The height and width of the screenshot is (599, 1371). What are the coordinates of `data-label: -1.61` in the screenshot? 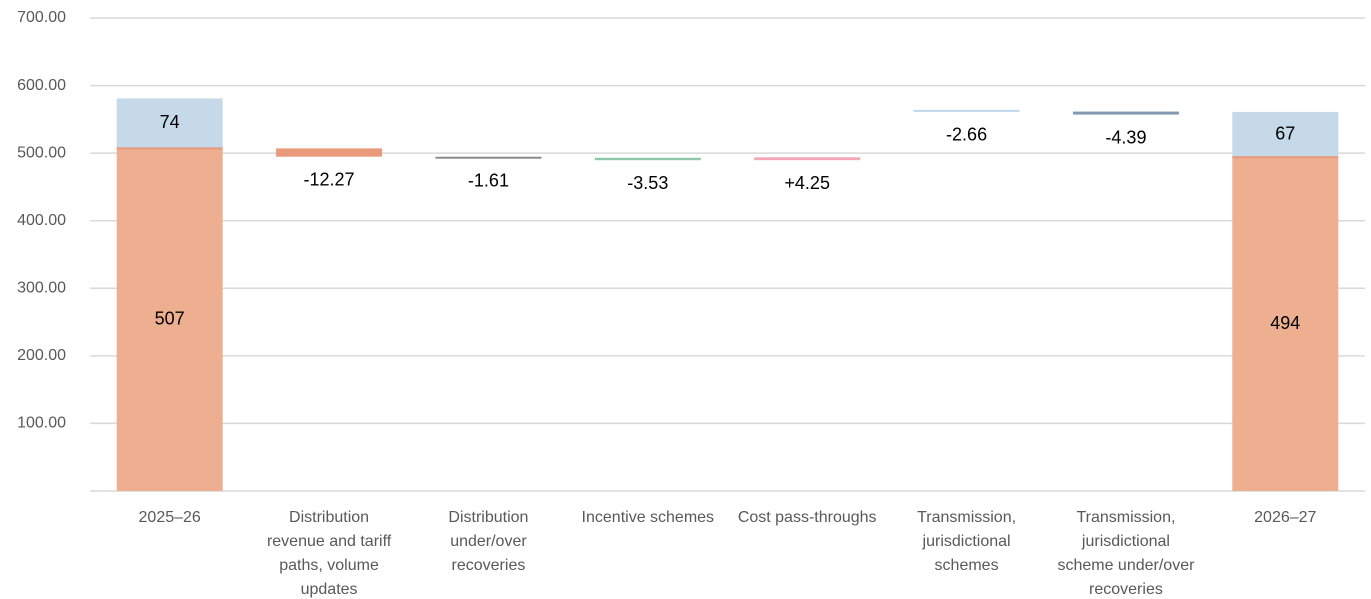 It's located at (488, 181).